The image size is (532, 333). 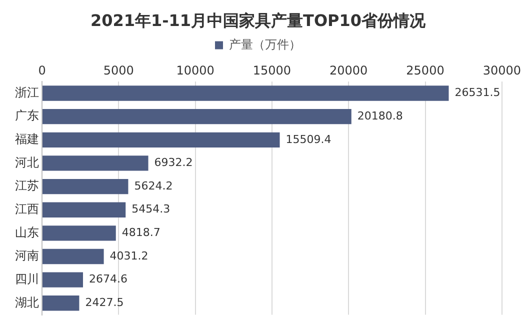 I want to click on y-tick-label: 浙江, so click(x=27, y=92).